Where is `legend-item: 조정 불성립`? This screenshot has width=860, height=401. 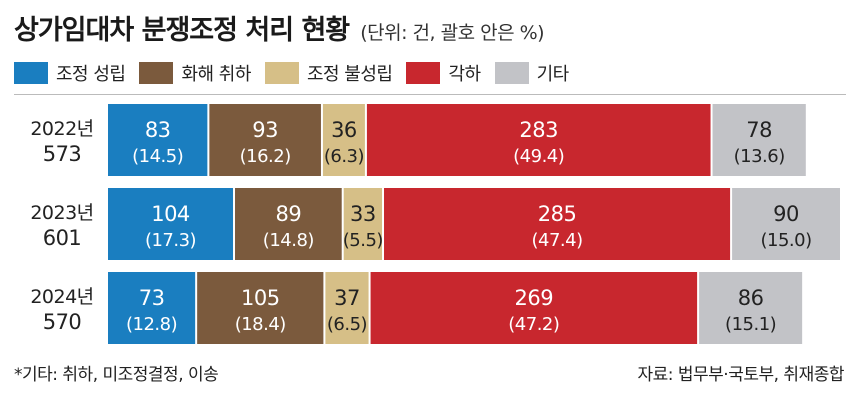 legend-item: 조정 불성립 is located at coordinates (328, 73).